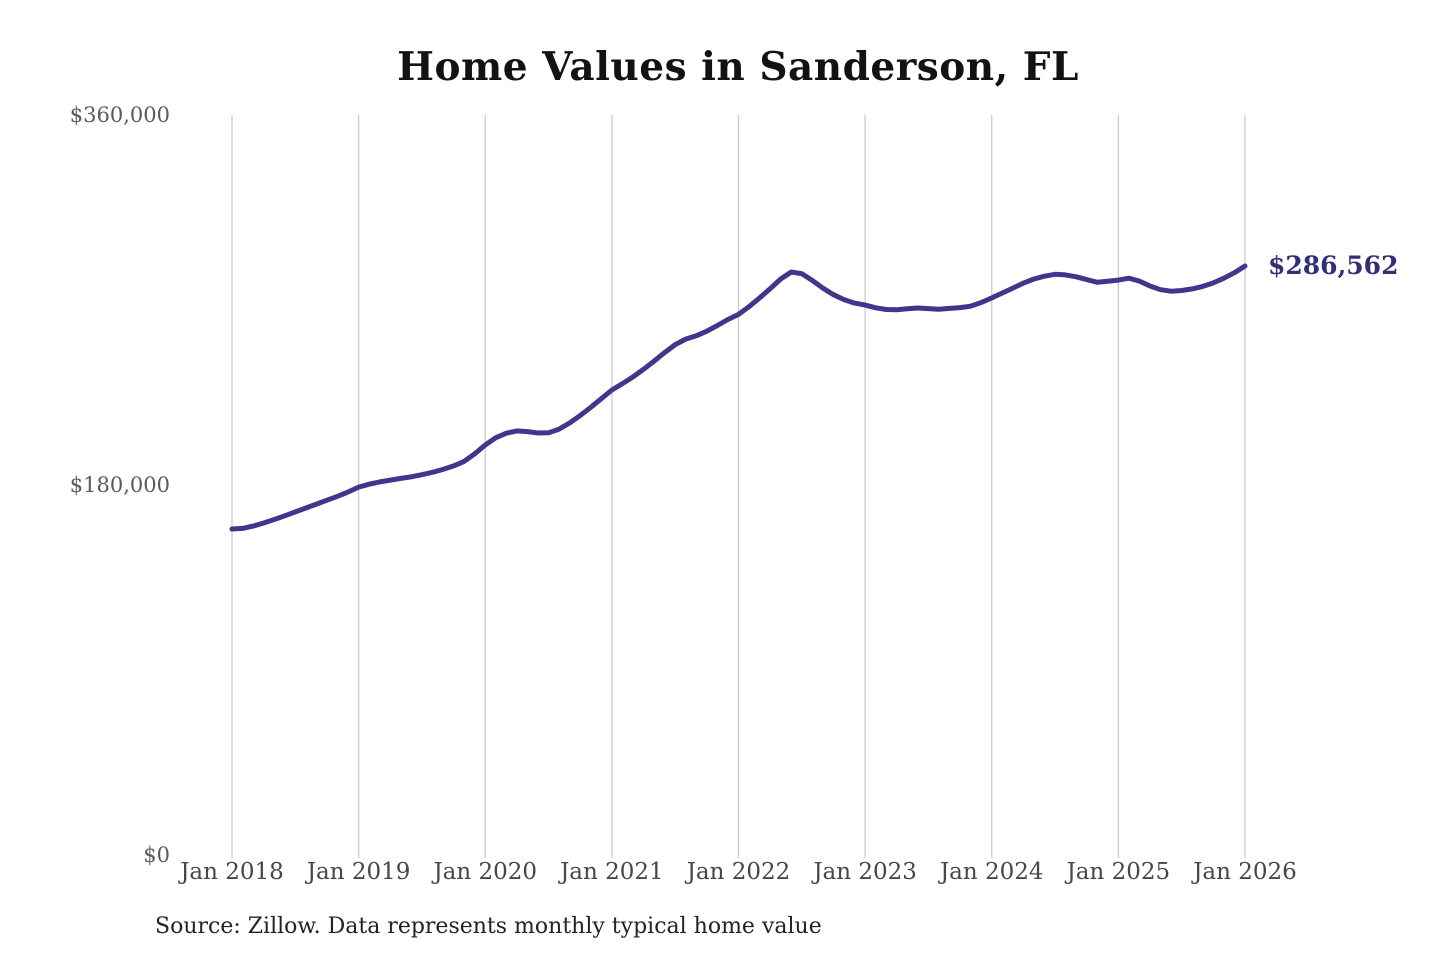  I want to click on x-axis-label: Jan 2026, so click(1245, 872).